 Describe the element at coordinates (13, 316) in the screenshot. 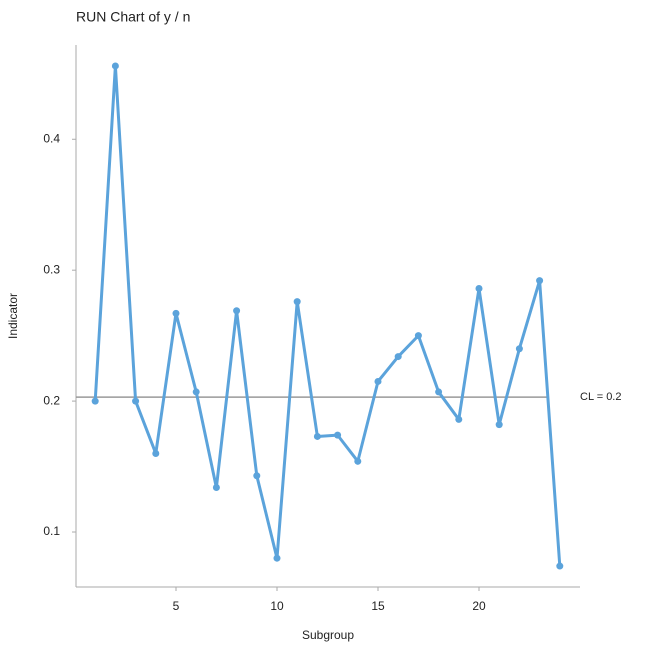

I see `y-axis-label: Indicator` at that location.